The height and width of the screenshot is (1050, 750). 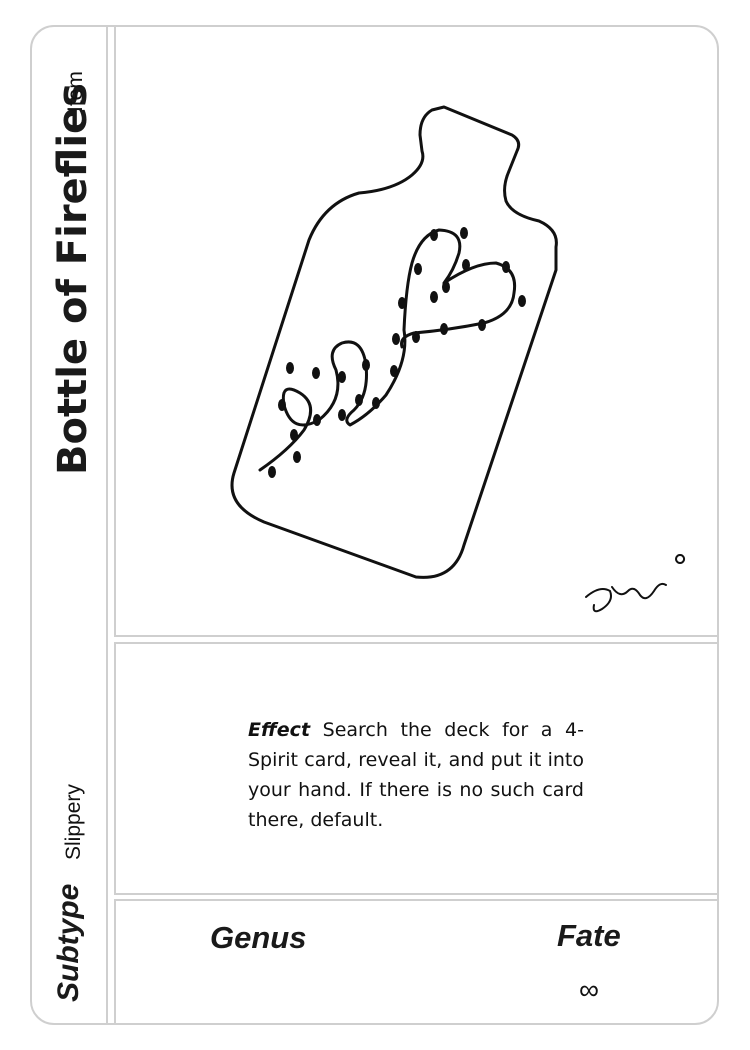 What do you see at coordinates (279, 730) in the screenshot?
I see `effect-label: Effect` at bounding box center [279, 730].